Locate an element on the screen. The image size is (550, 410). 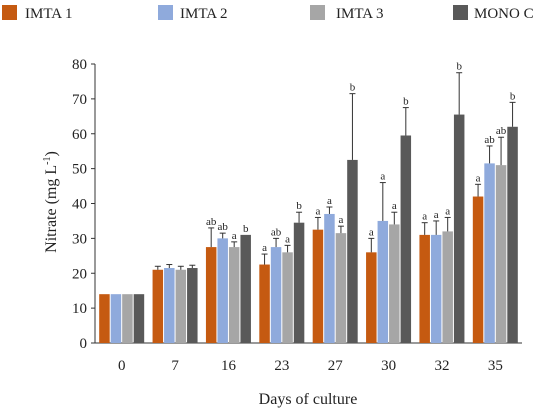
x-axis-title: Days of culture is located at coordinates (308, 399).